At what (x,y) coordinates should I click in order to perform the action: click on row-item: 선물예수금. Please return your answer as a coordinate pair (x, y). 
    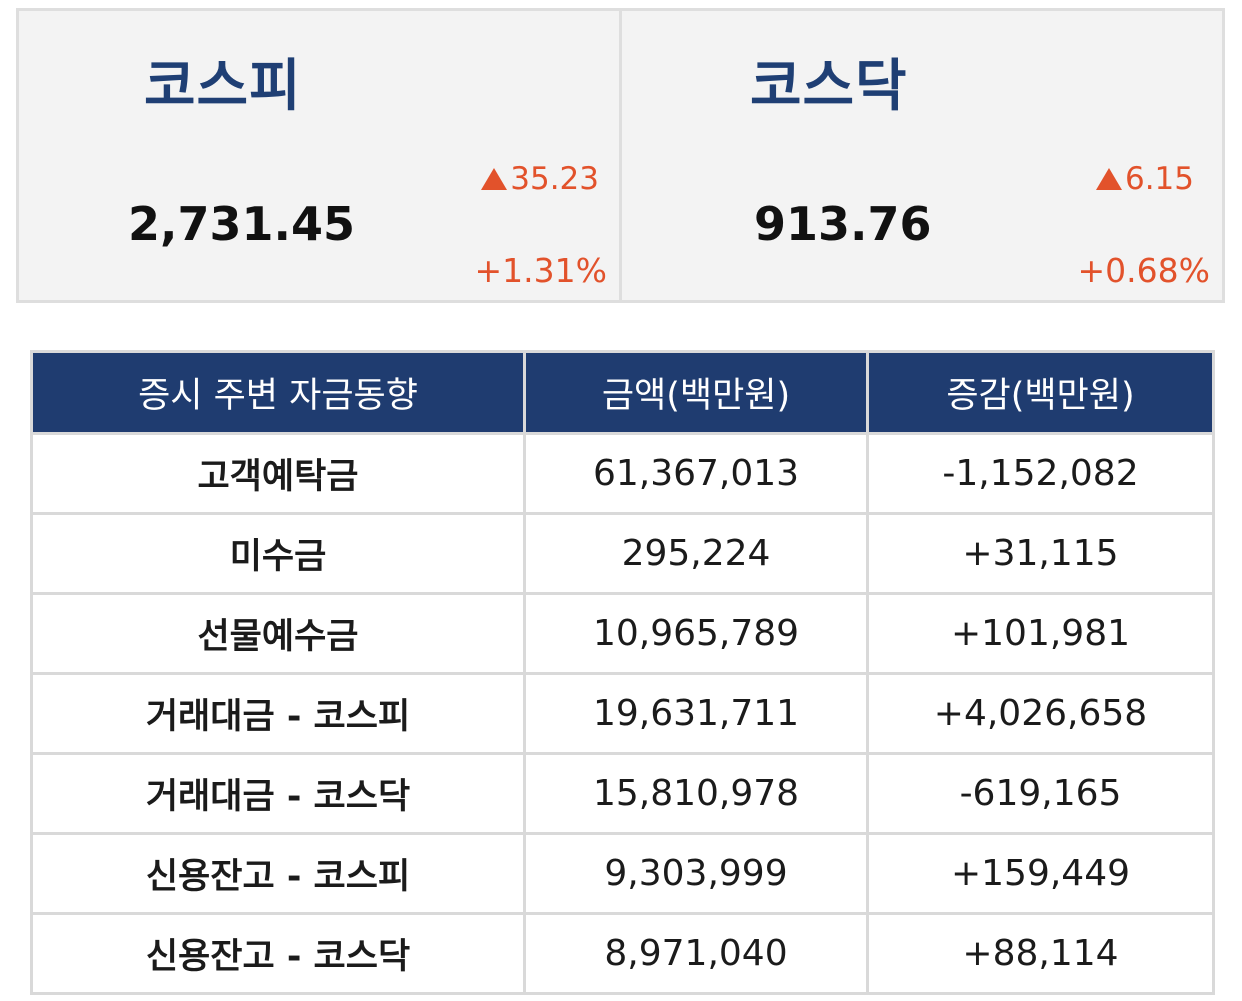
    Looking at the image, I should click on (278, 633).